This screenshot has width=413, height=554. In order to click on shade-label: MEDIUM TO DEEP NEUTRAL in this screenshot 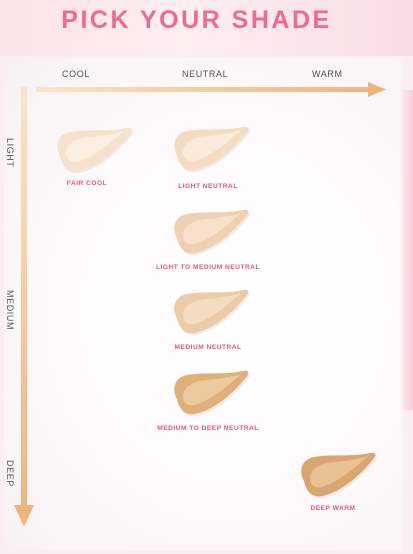, I will do `click(208, 428)`.